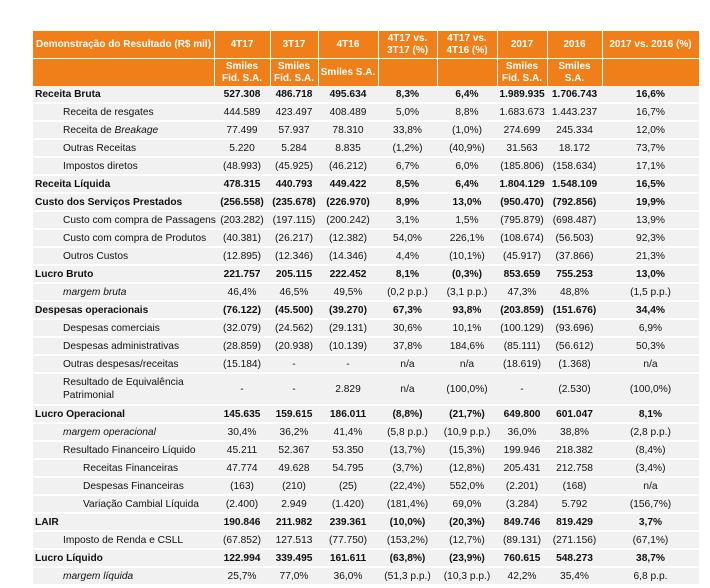  What do you see at coordinates (242, 468) in the screenshot?
I see `cell-value: 47.774` at bounding box center [242, 468].